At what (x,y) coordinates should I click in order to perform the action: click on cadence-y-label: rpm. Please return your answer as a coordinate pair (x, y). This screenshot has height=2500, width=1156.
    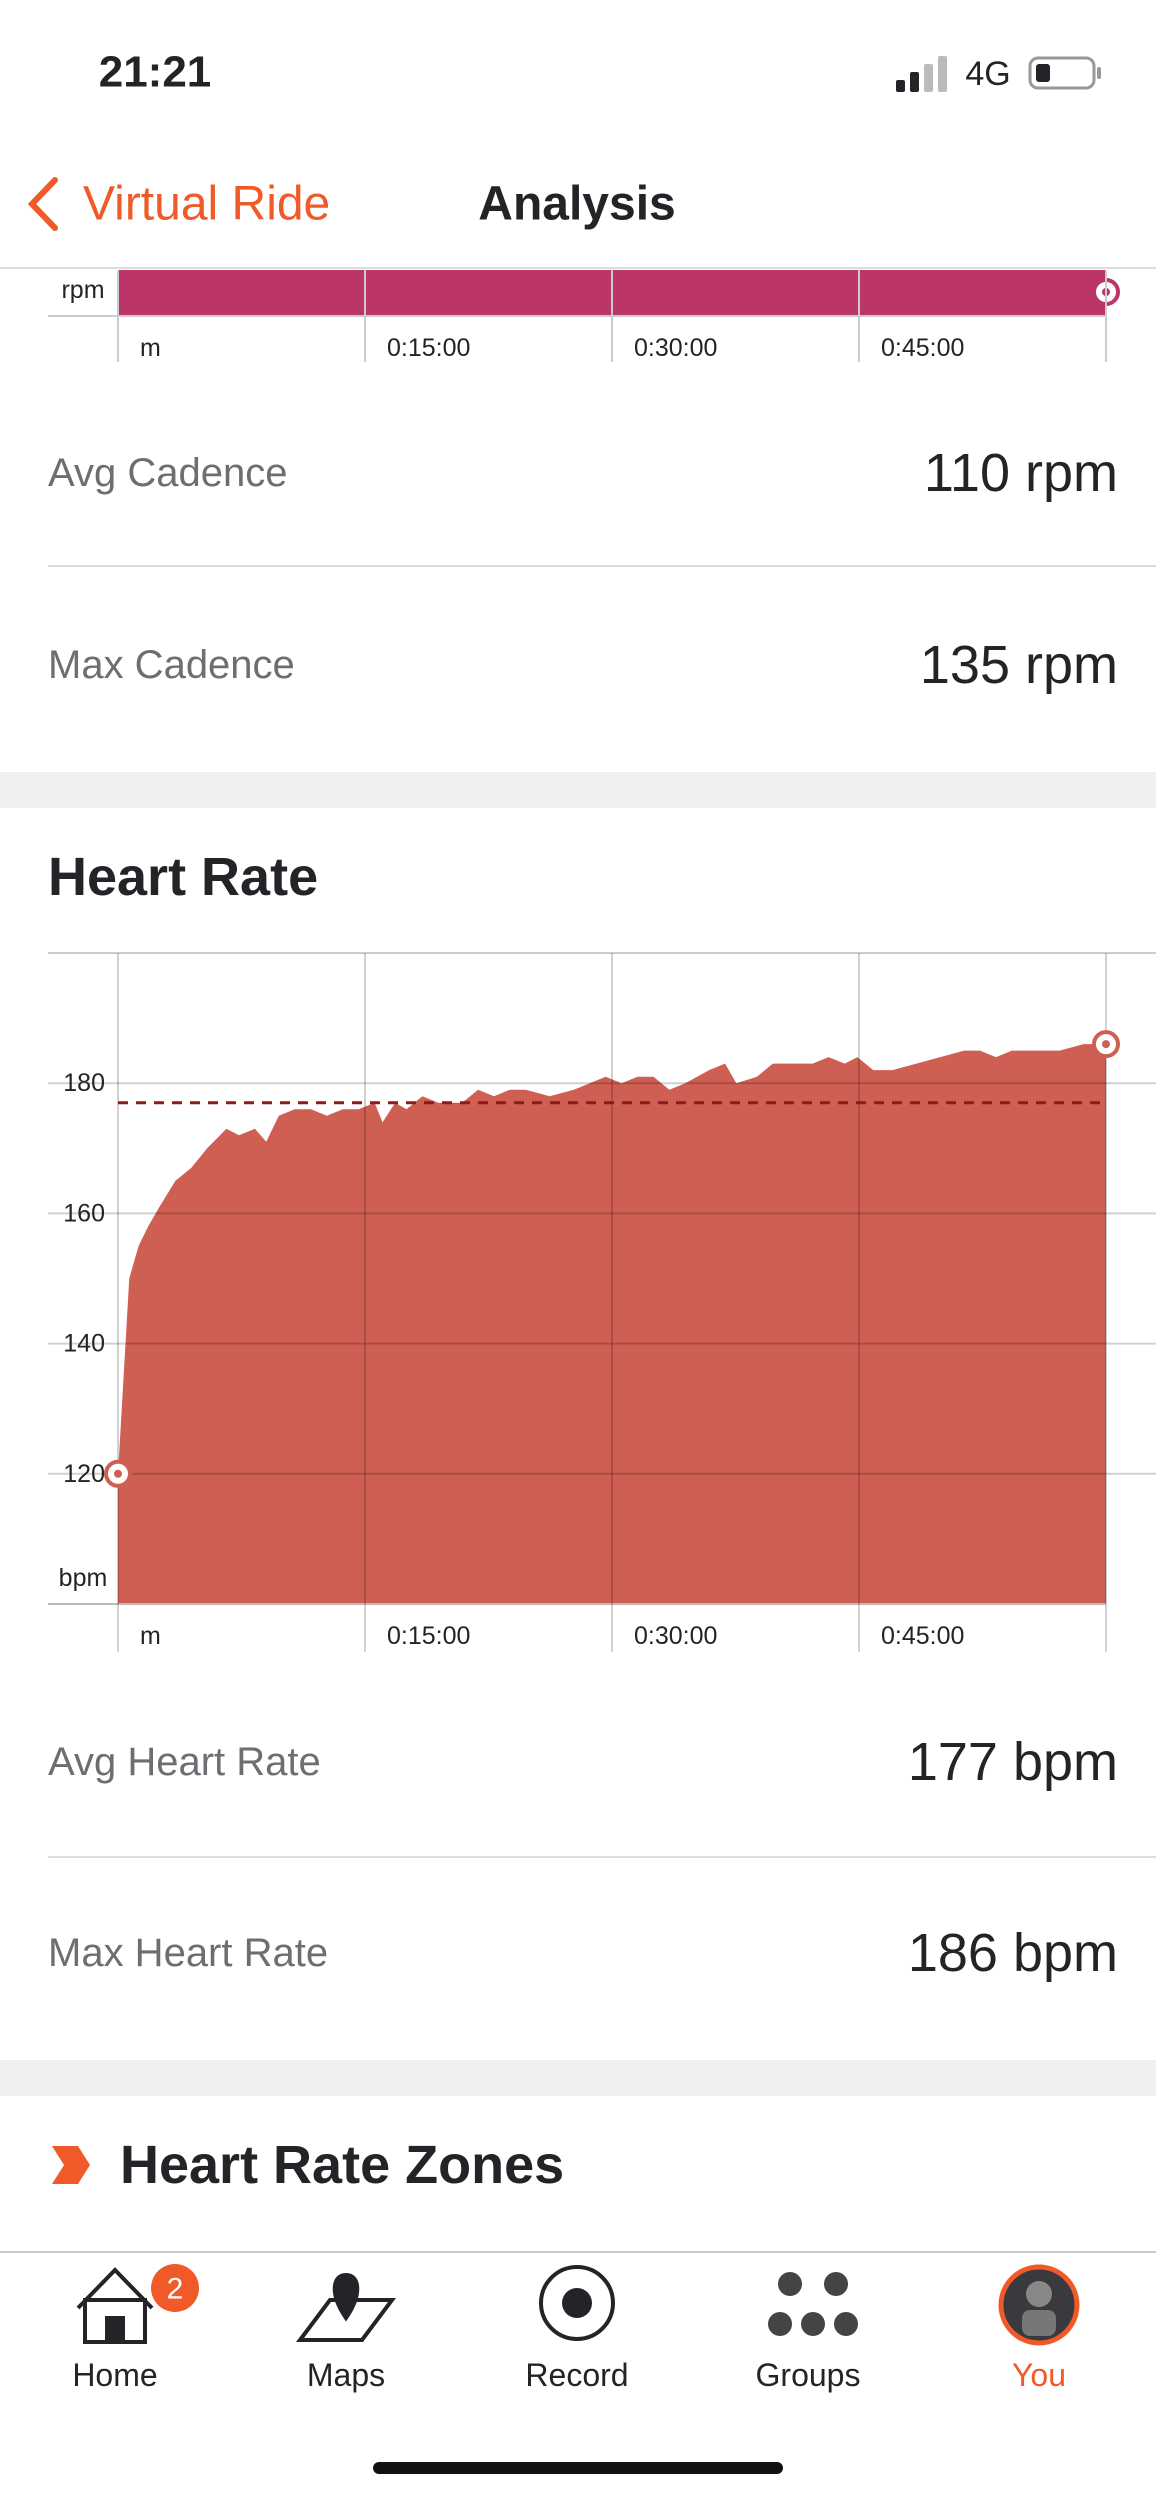
    Looking at the image, I should click on (82, 290).